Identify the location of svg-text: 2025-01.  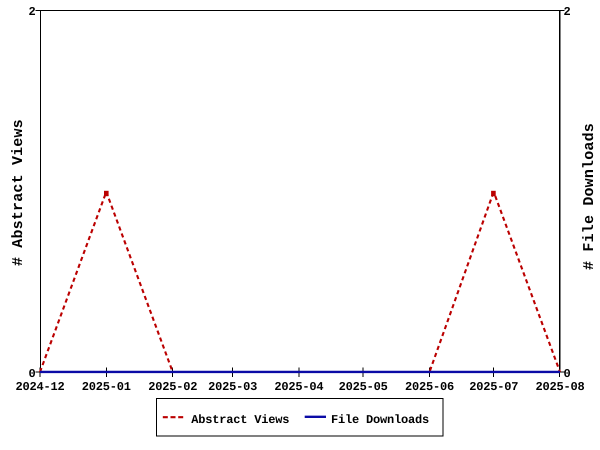
(106, 387).